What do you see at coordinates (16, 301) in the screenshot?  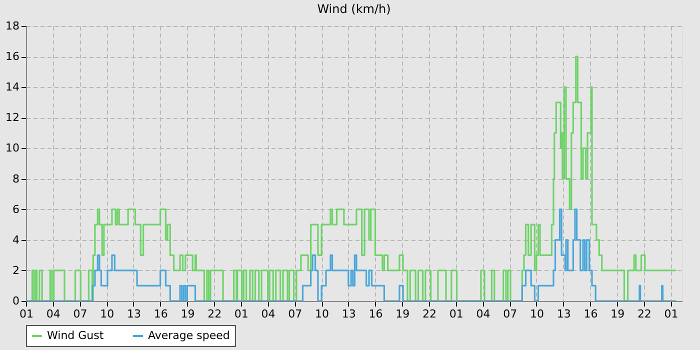 I see `y-tick-label: 0` at bounding box center [16, 301].